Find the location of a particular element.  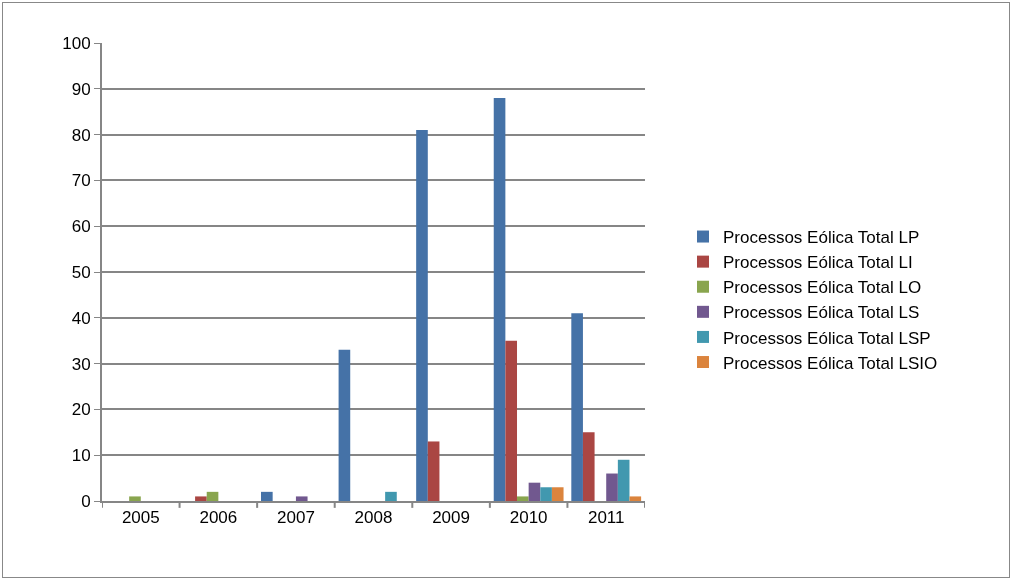

y-tick-label: 60 is located at coordinates (81, 227).